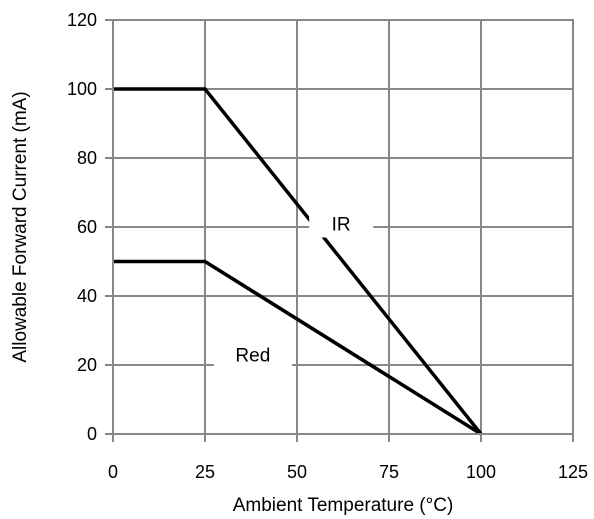  What do you see at coordinates (82, 89) in the screenshot?
I see `y-tick-label: 100` at bounding box center [82, 89].